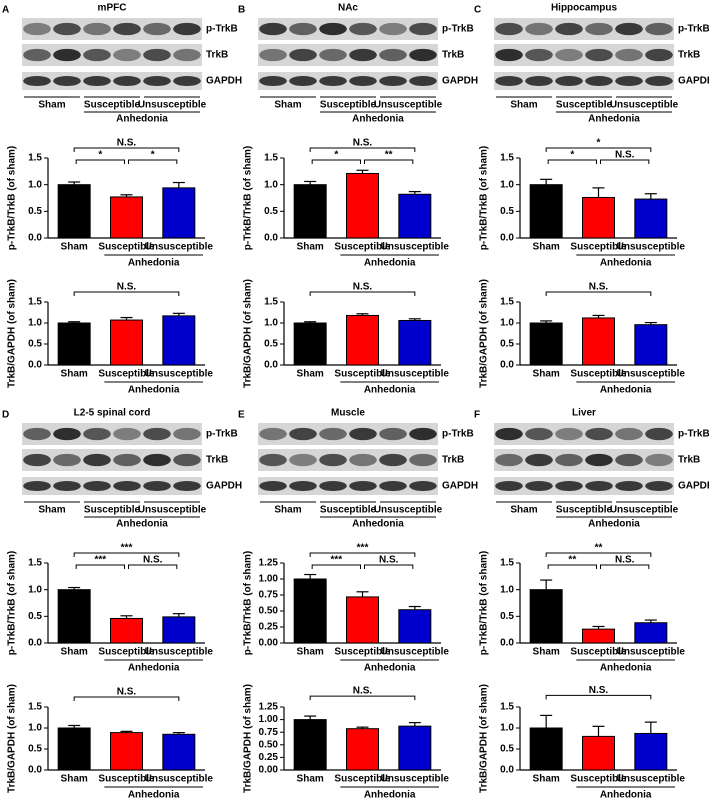  Describe the element at coordinates (348, 413) in the screenshot. I see `panel-title: Muscle` at that location.